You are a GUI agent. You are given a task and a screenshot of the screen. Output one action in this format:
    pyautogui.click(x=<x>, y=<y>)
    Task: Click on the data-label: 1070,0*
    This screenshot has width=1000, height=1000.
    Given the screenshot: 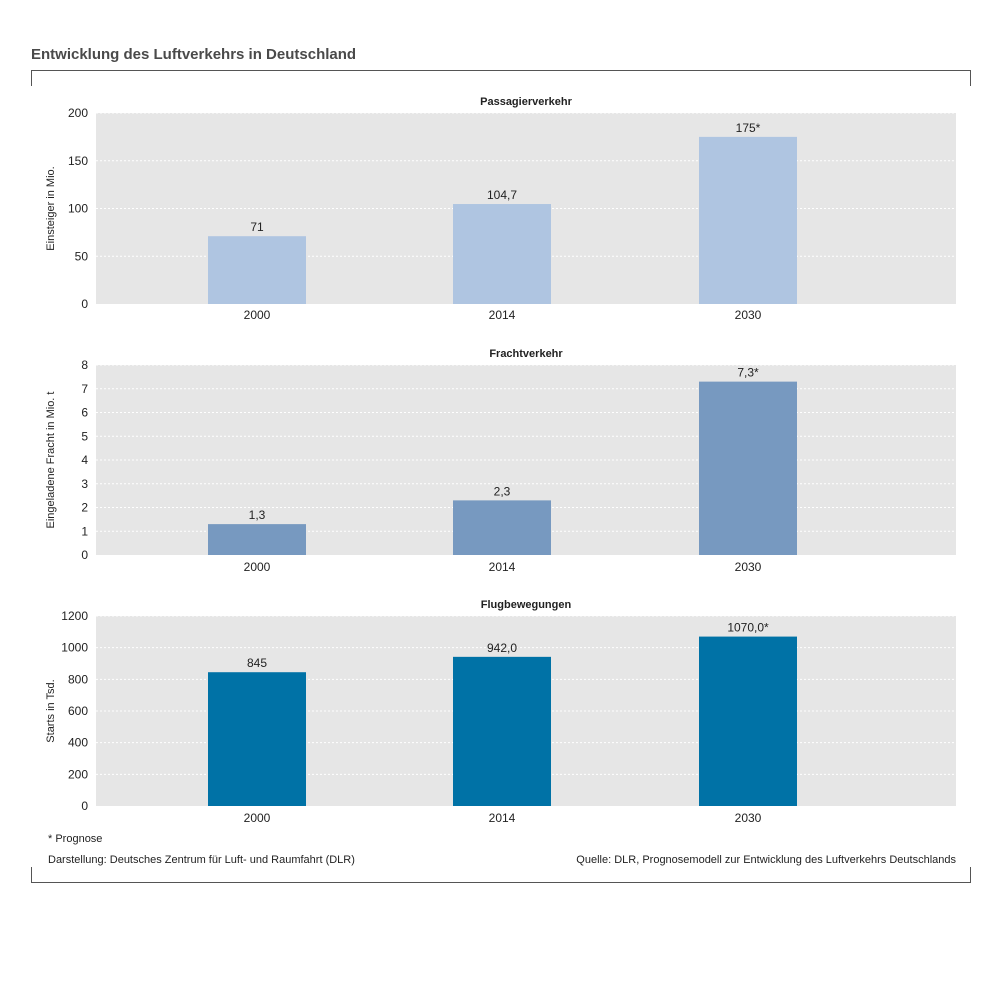 What is the action you would take?
    pyautogui.click(x=748, y=628)
    